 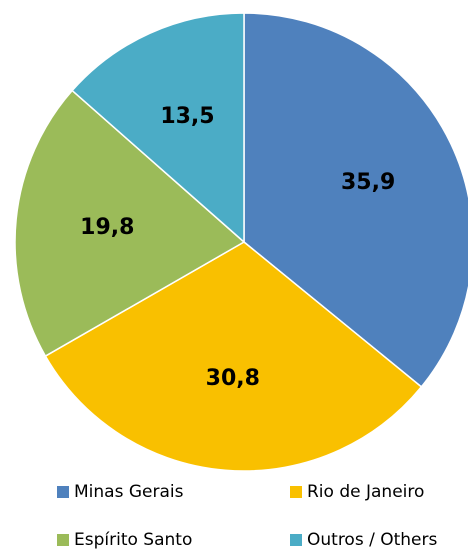 What do you see at coordinates (107, 227) in the screenshot?
I see `data-label: 19,8` at bounding box center [107, 227].